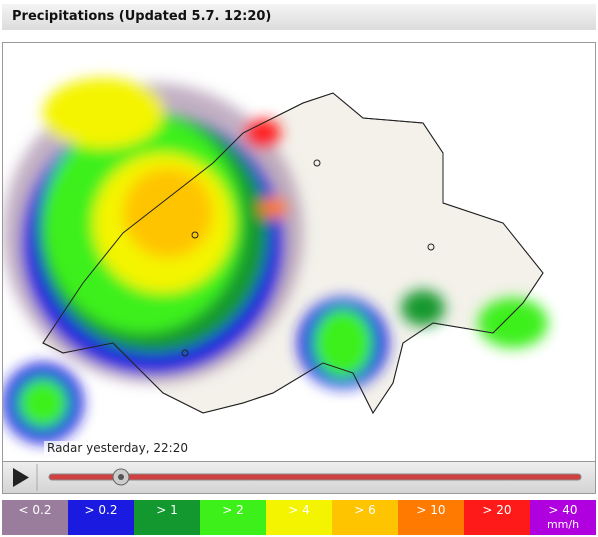 The width and height of the screenshot is (598, 537). I want to click on legend-label: > 40, so click(563, 510).